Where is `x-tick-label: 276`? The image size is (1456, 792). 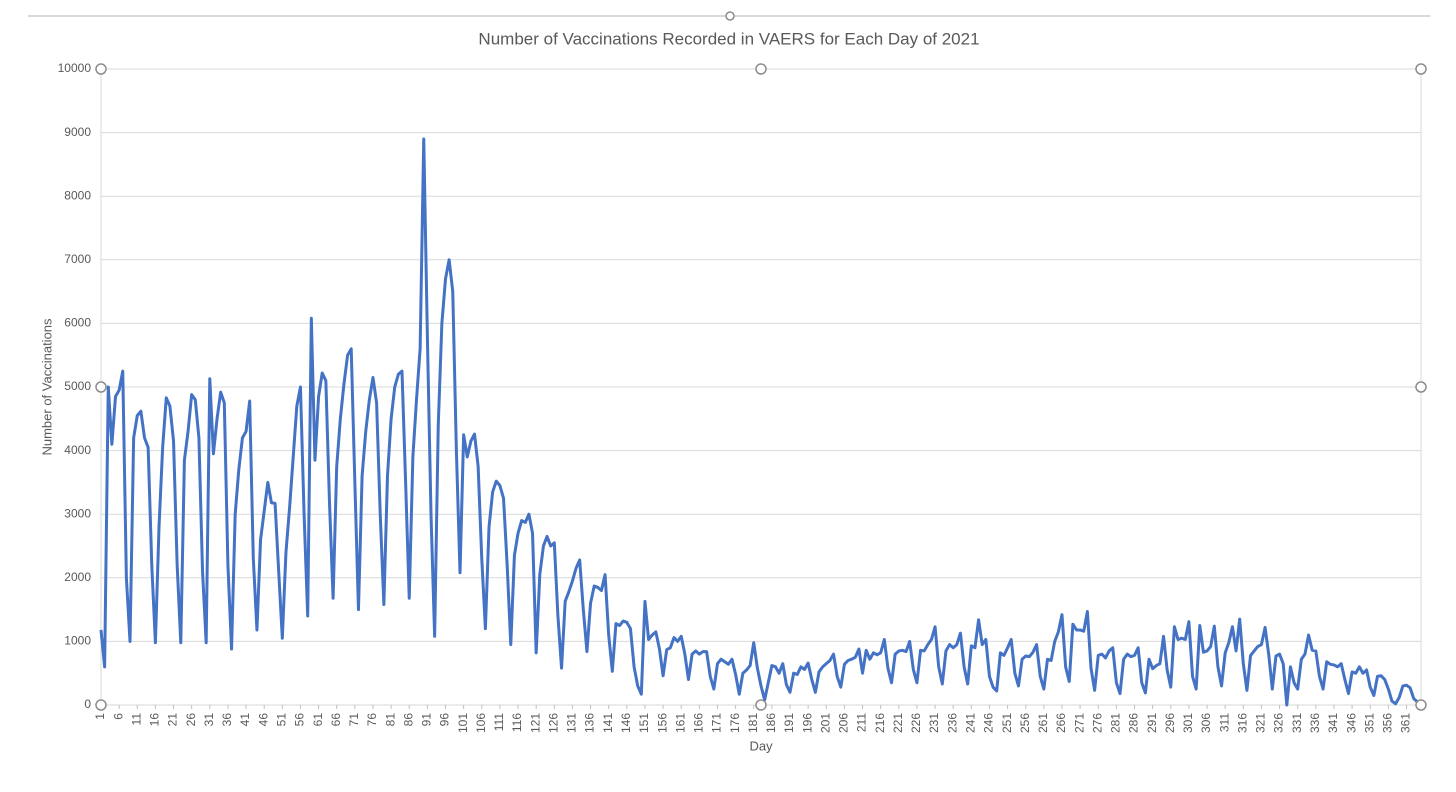 x-tick-label: 276 is located at coordinates (1097, 723).